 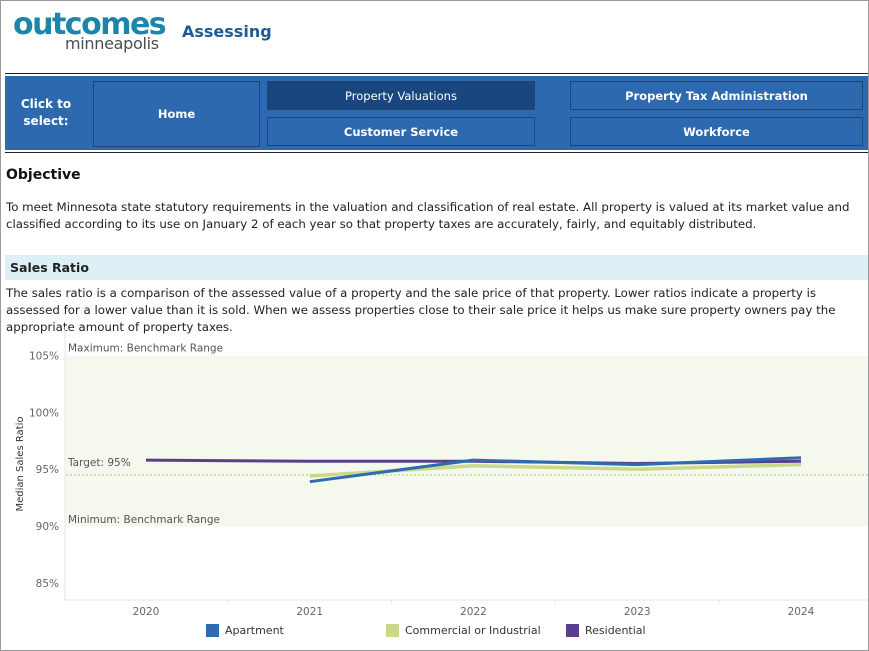 What do you see at coordinates (90, 24) in the screenshot?
I see `logo-wordmark: outcomes` at bounding box center [90, 24].